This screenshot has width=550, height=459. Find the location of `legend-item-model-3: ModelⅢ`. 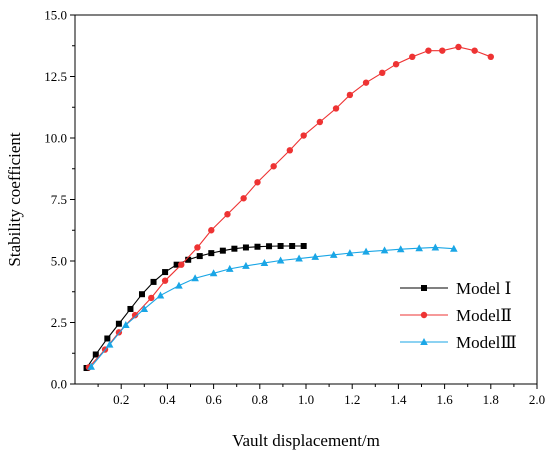

legend-item-model-3: ModelⅢ is located at coordinates (458, 342).